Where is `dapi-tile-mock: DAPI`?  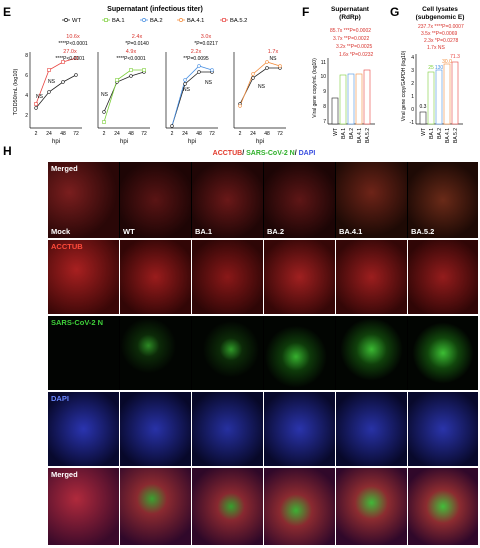 dapi-tile-mock: DAPI is located at coordinates (83, 429).